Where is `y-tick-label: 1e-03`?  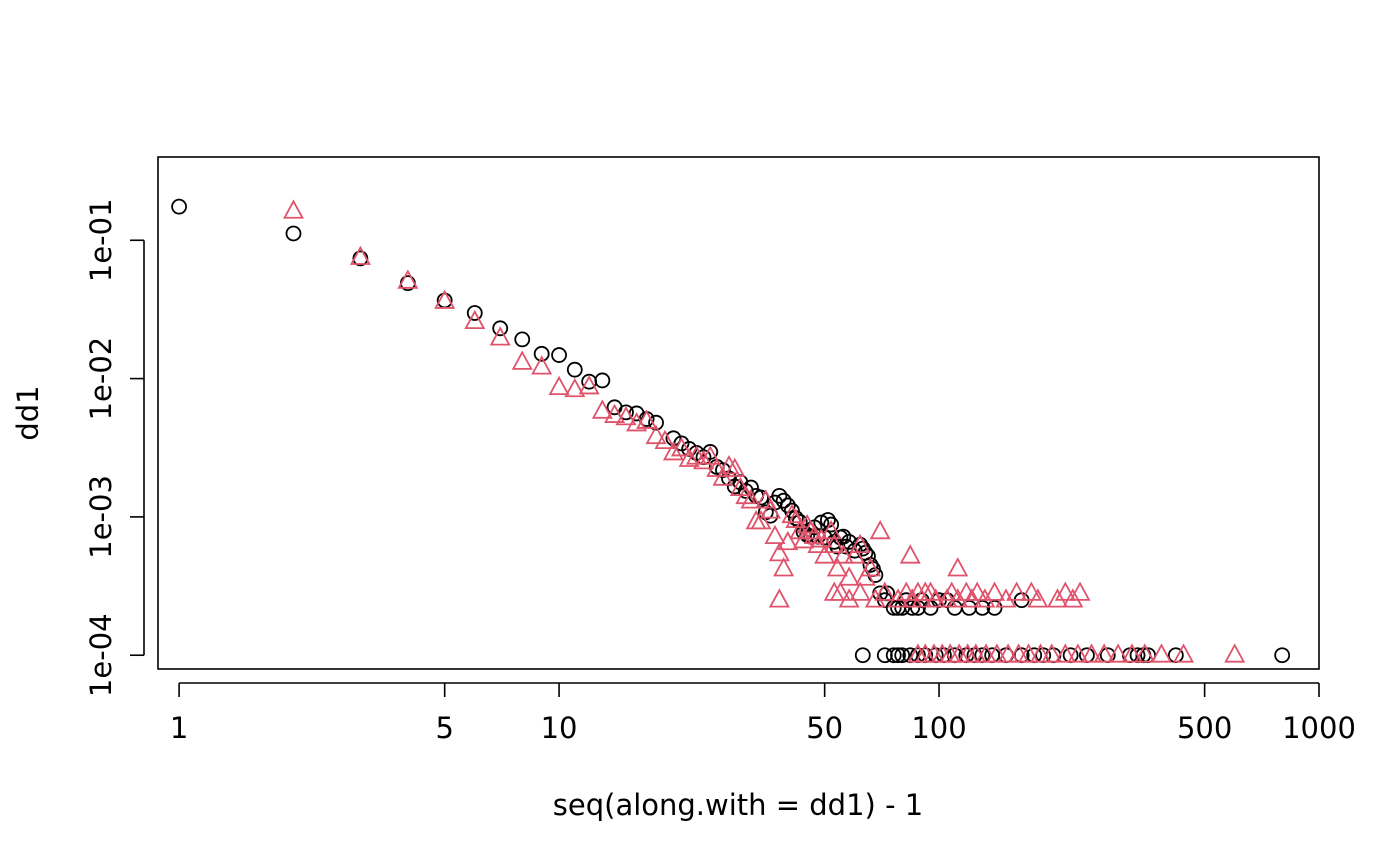
y-tick-label: 1e-03 is located at coordinates (101, 517).